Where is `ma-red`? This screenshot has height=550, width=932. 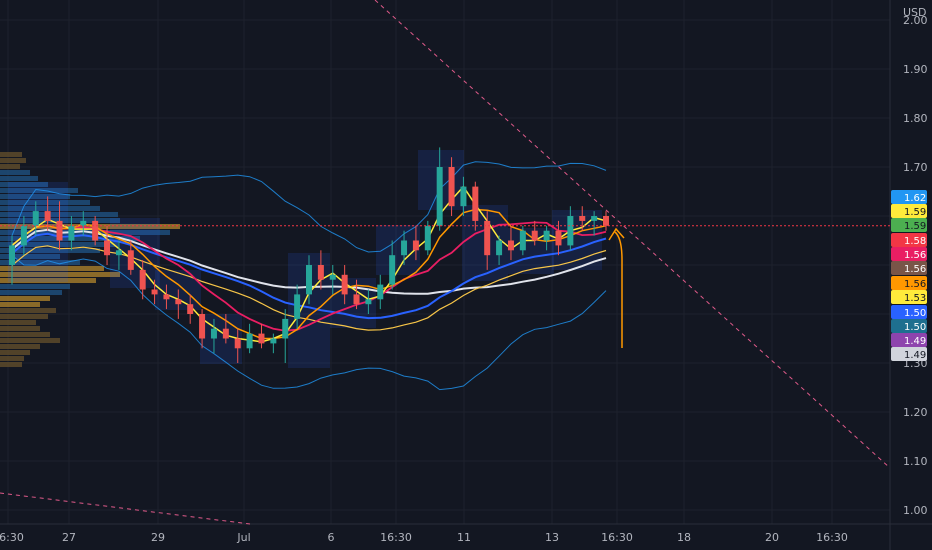
ma-red is located at coordinates (309, 276).